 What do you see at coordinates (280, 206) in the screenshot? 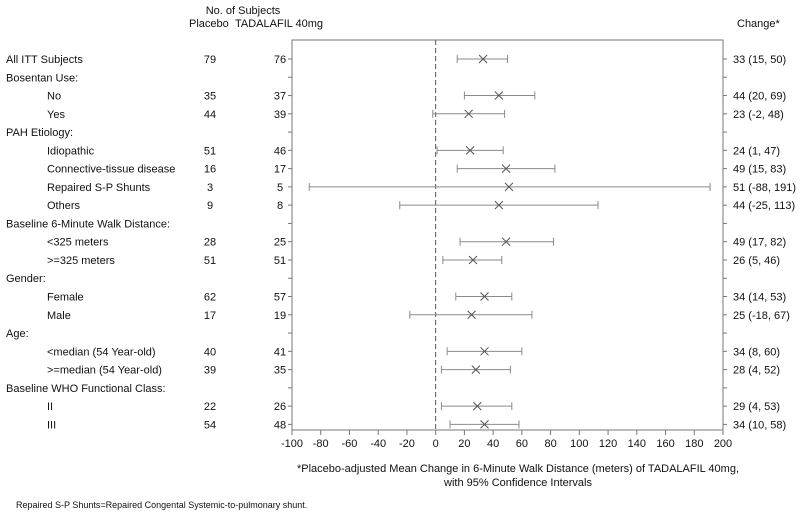
I see `tadalafil-count: 8` at bounding box center [280, 206].